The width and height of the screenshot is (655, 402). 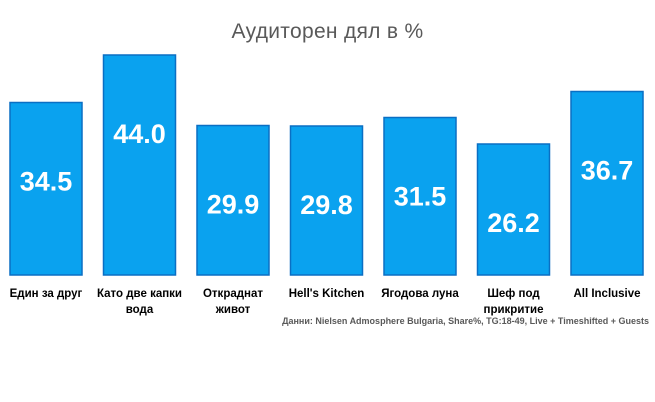 What do you see at coordinates (514, 302) in the screenshot?
I see `category-label-5: Шеф под прикритие` at bounding box center [514, 302].